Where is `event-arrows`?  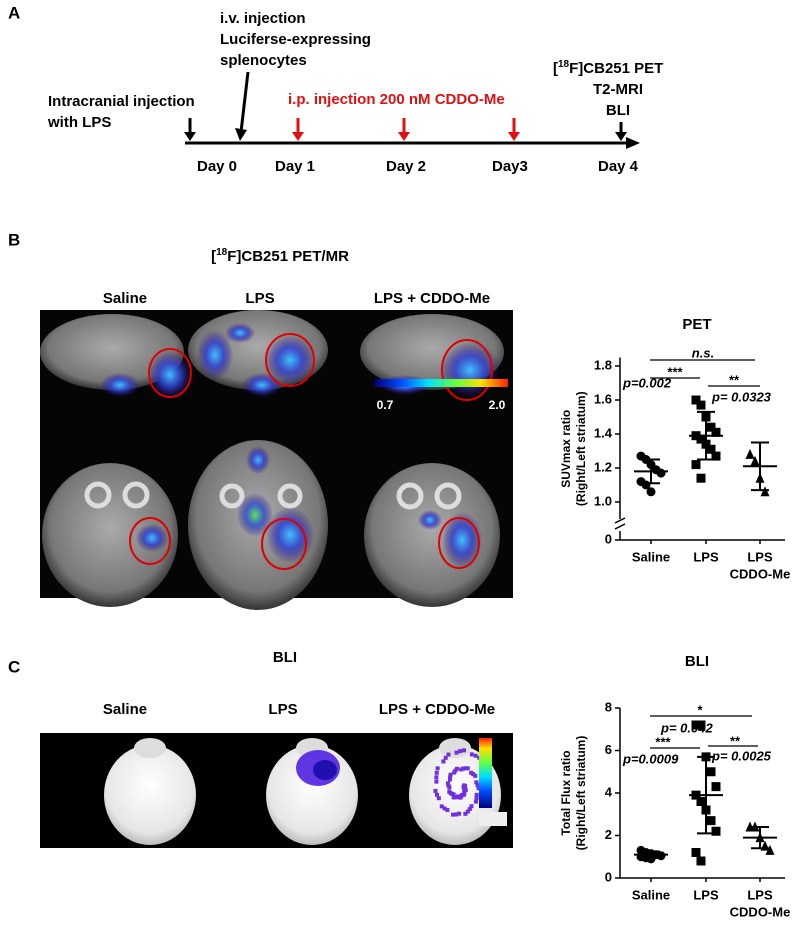 event-arrows is located at coordinates (405, 106).